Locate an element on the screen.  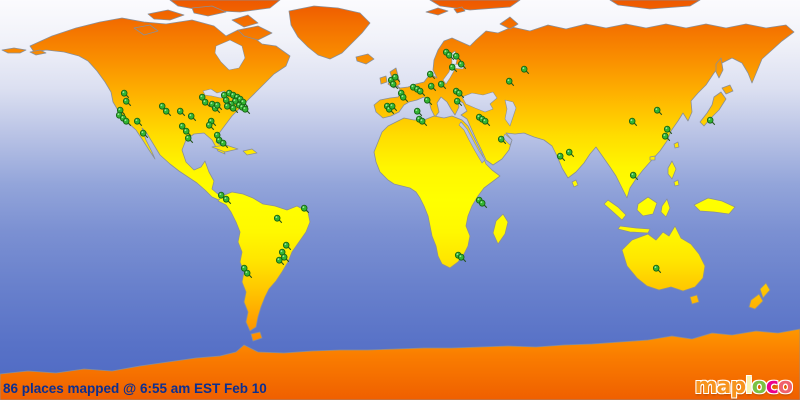
madagascar is located at coordinates (500, 229).